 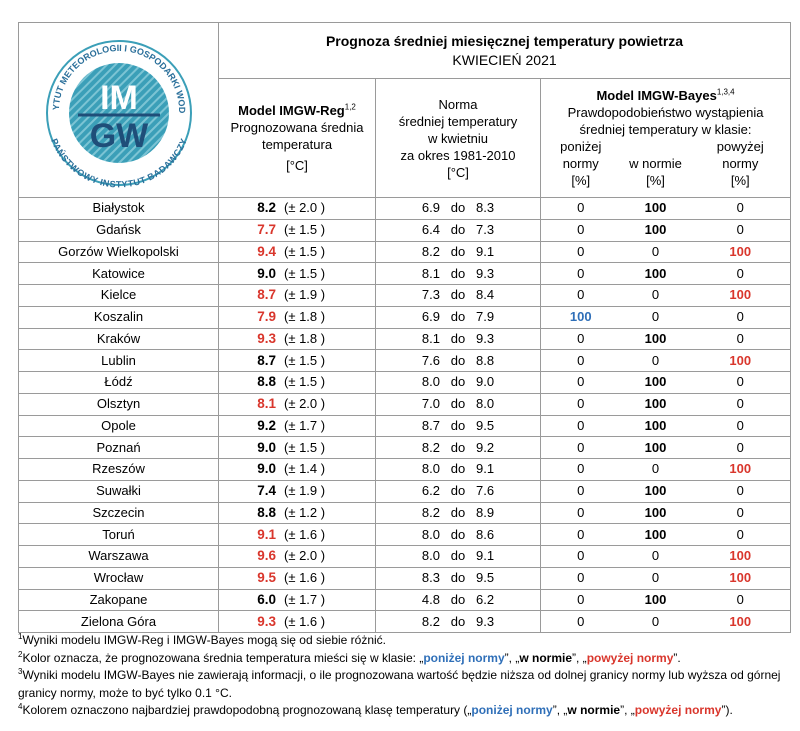 I want to click on norm-high: 9.1, so click(x=485, y=556).